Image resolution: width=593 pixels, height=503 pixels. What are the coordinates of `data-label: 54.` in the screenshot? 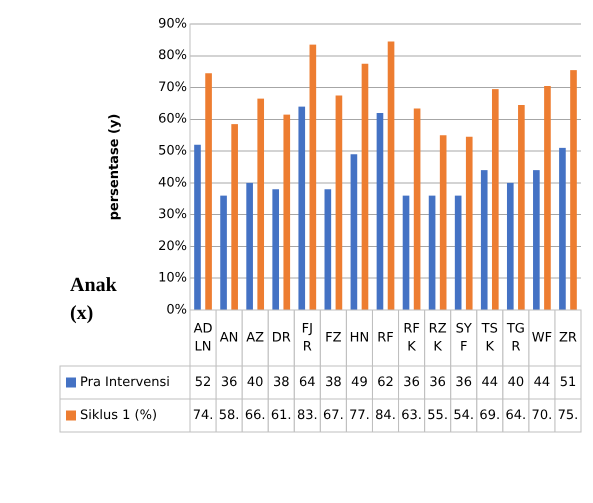 It's located at (463, 415).